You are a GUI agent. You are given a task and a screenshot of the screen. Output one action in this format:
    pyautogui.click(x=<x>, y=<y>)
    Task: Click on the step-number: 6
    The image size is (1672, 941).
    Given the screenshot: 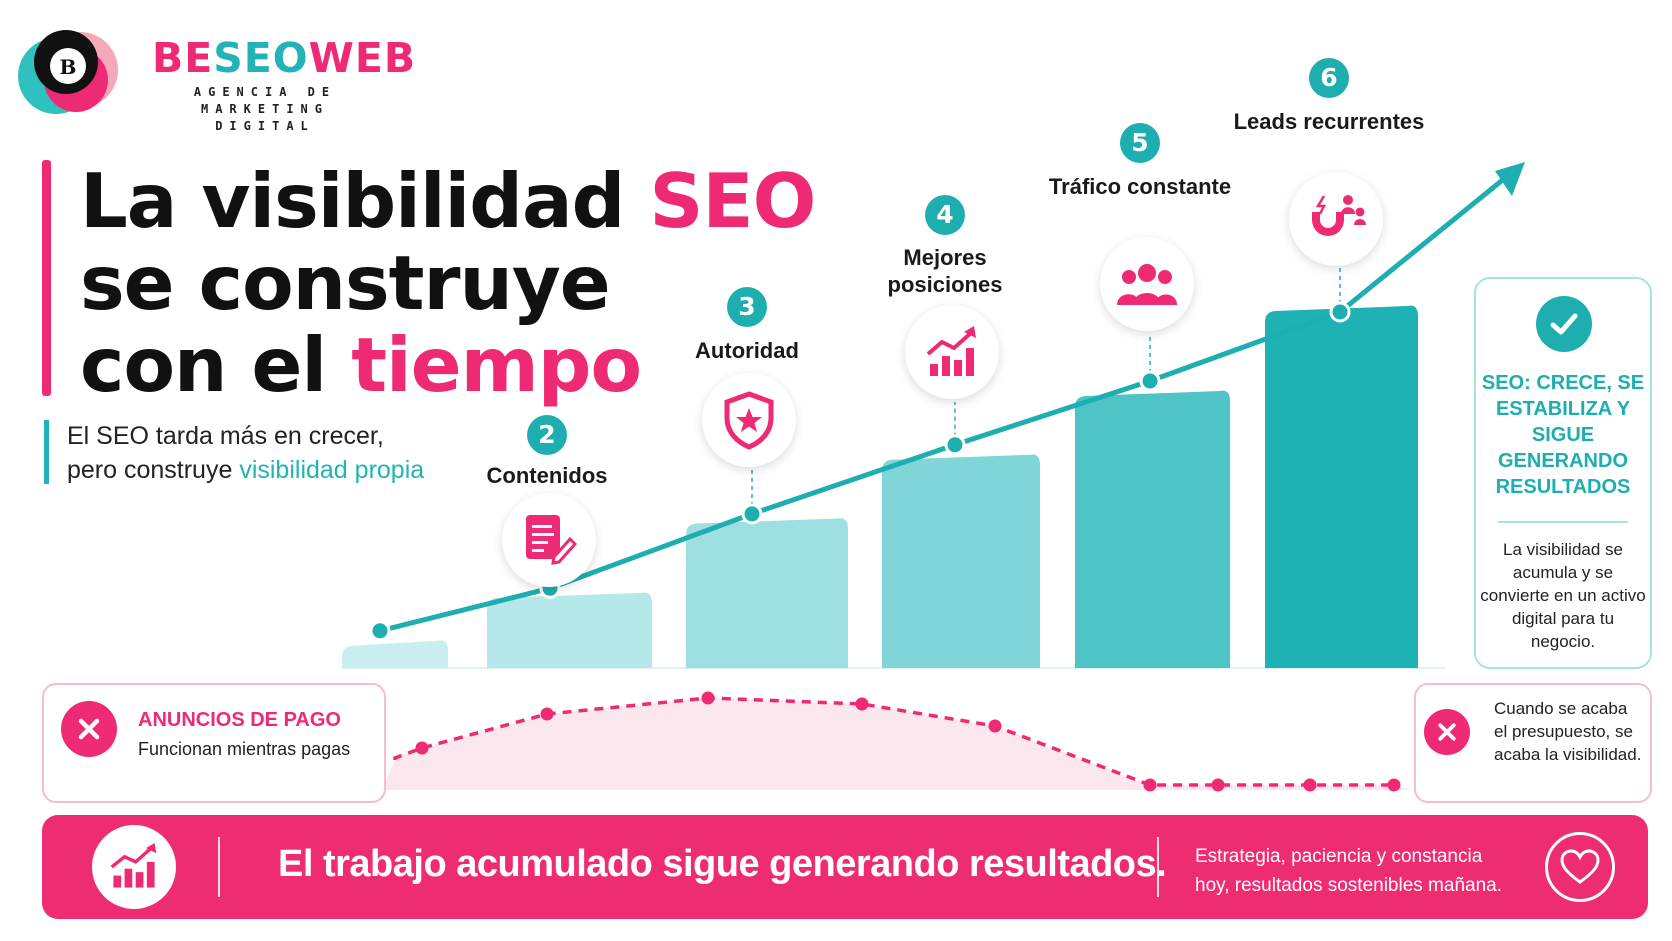 What is the action you would take?
    pyautogui.click(x=1329, y=78)
    